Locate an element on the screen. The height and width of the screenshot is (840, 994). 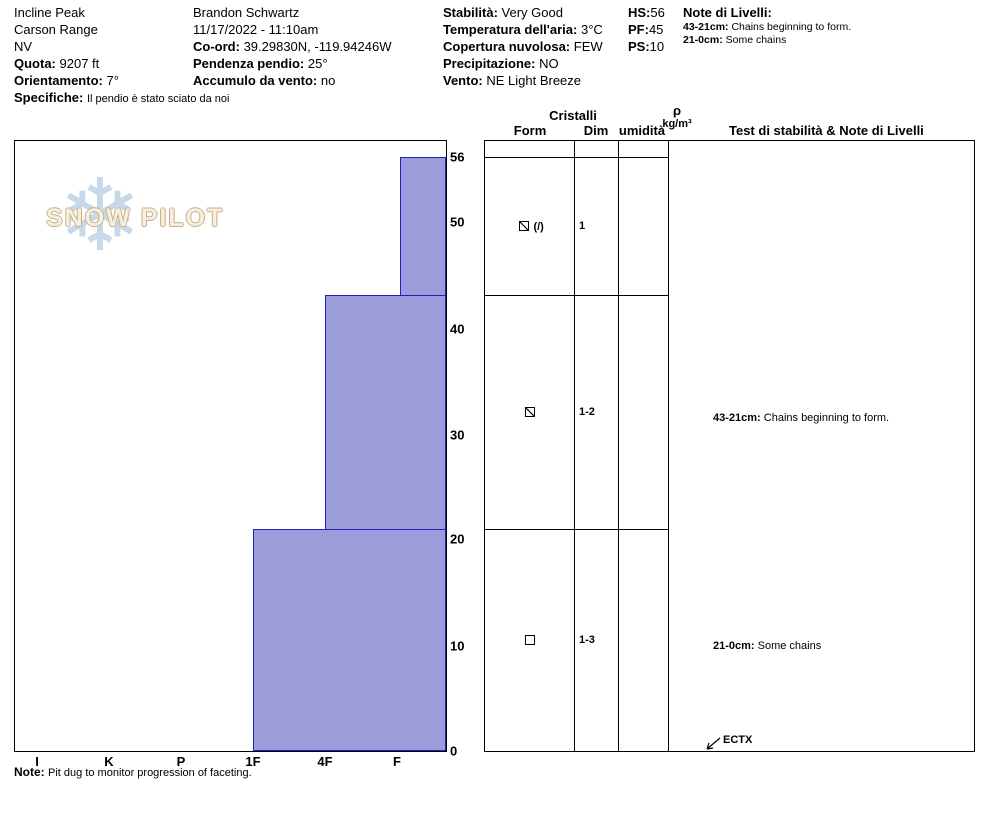
observation-datetime: 11/17/2022 - 11:10am is located at coordinates (256, 29).